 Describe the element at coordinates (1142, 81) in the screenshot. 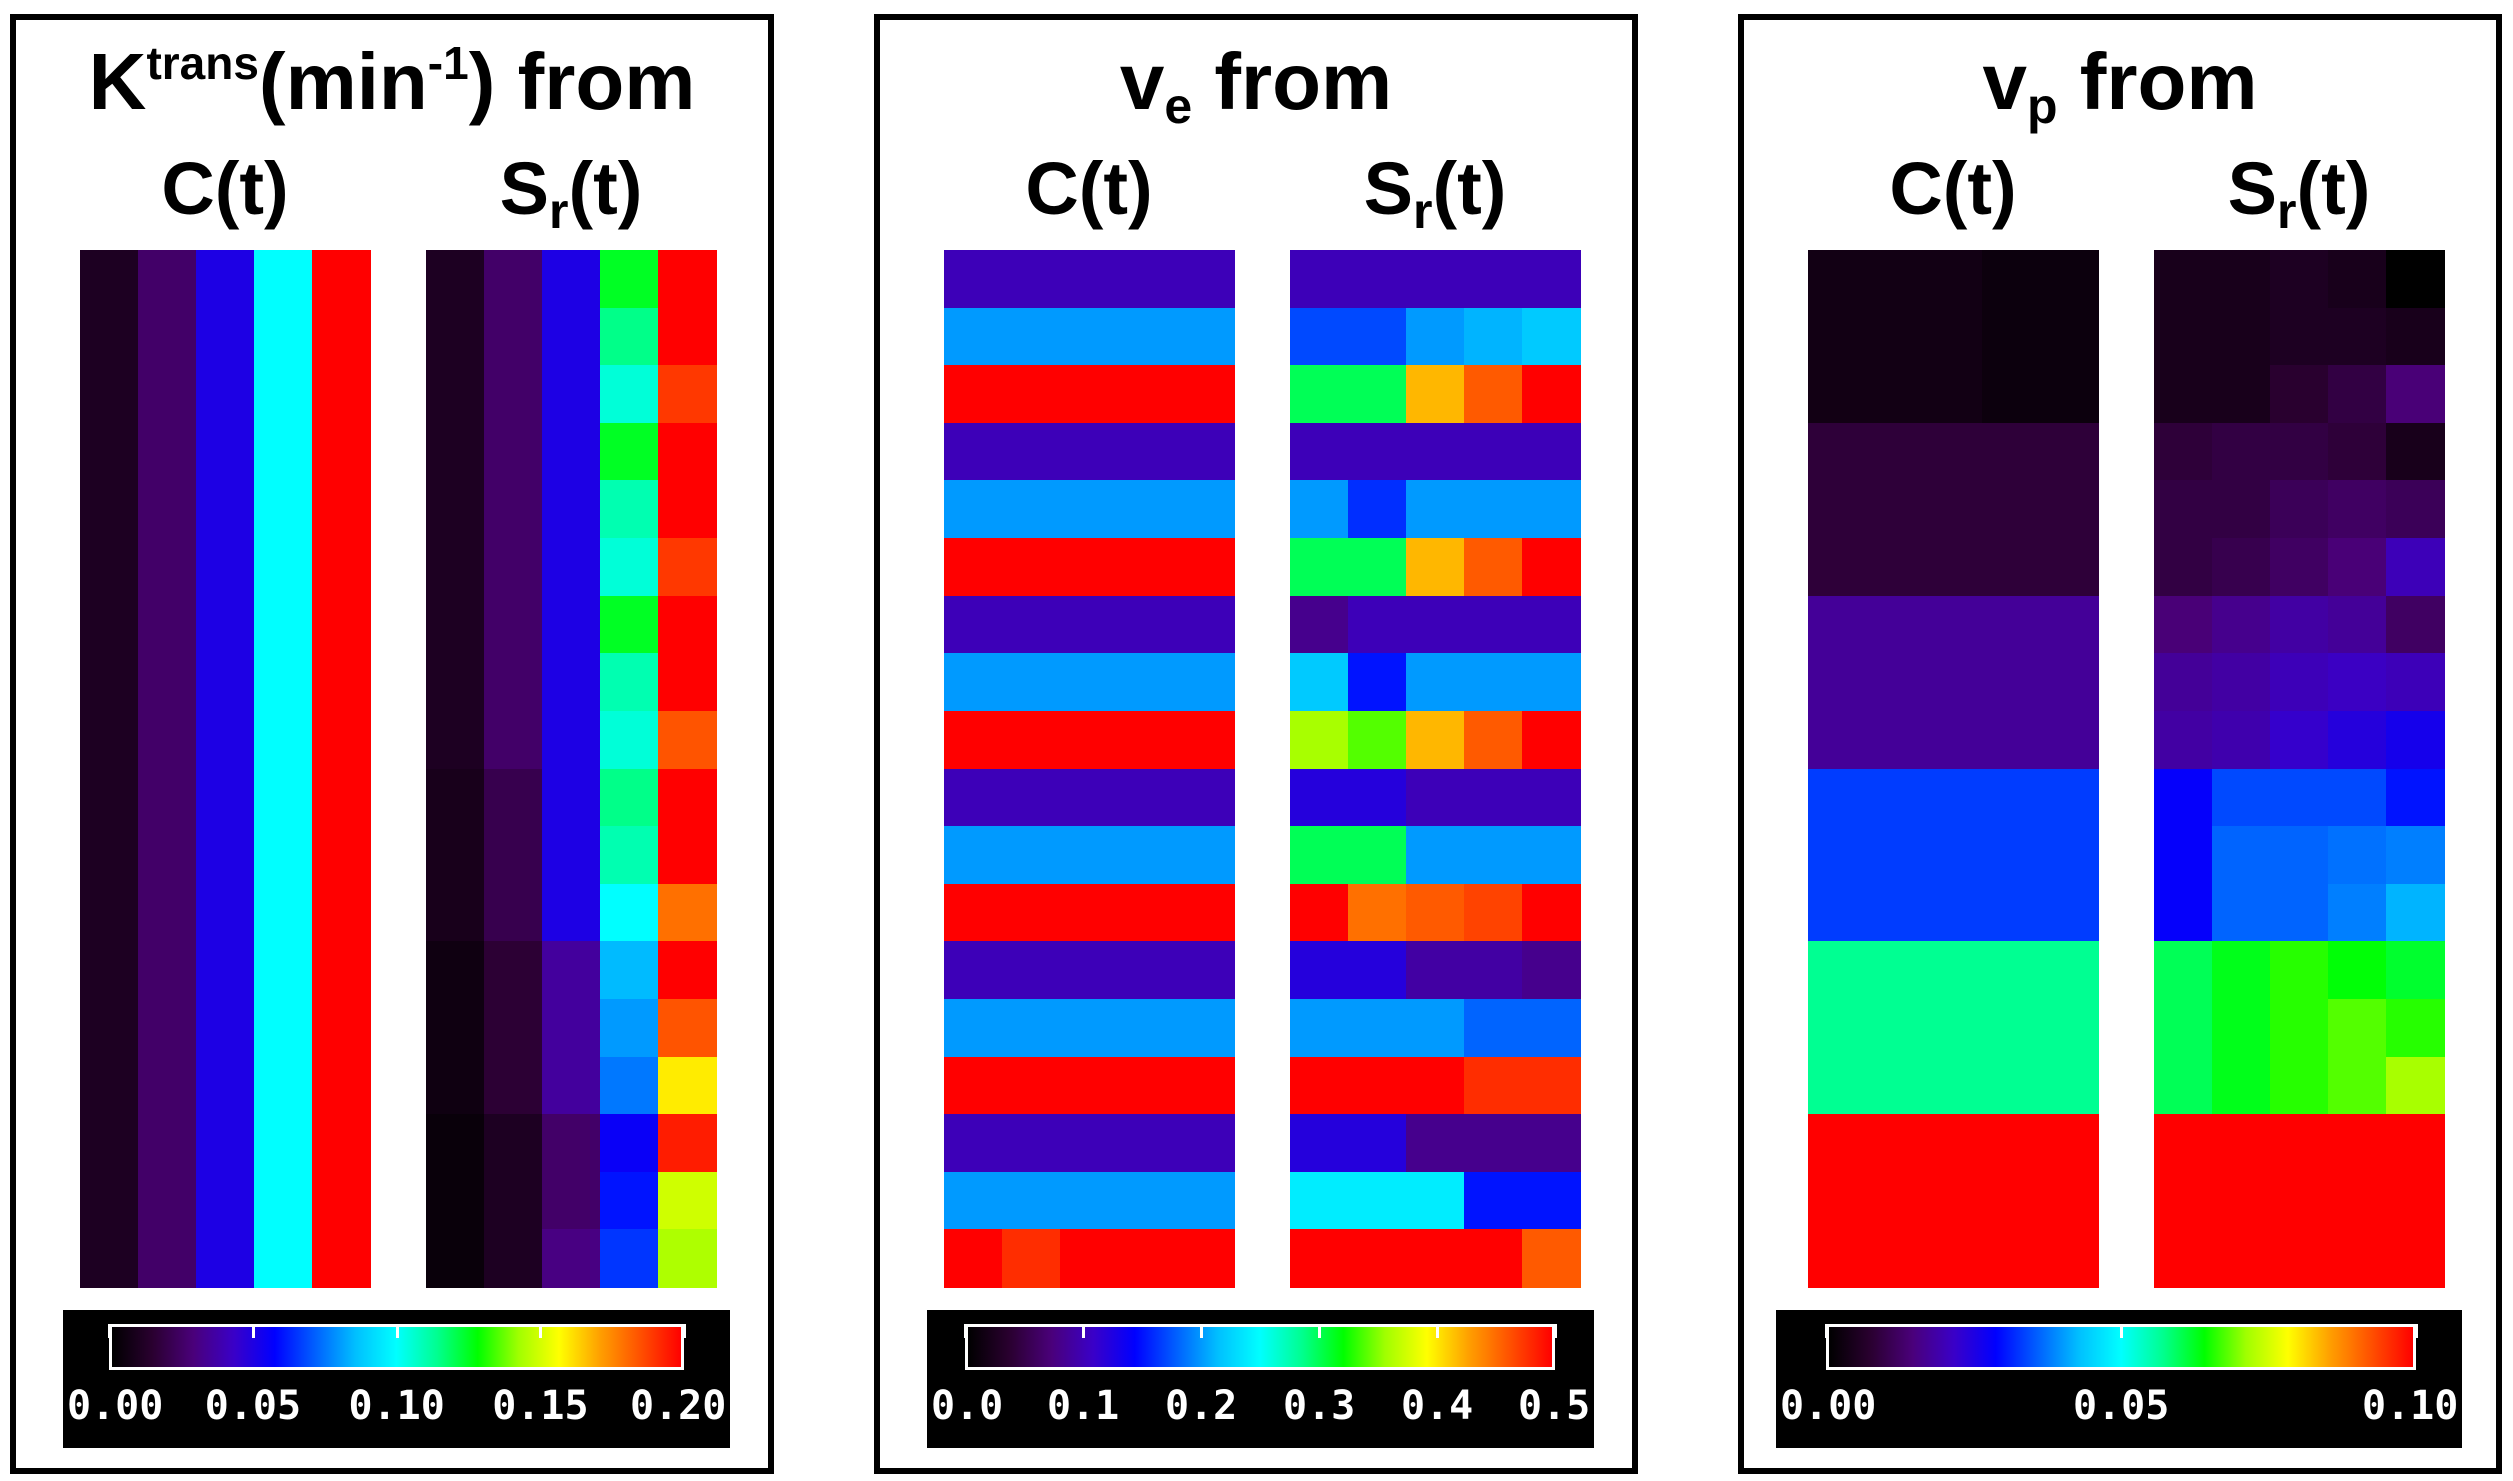

I see `ve-title-main: v` at that location.